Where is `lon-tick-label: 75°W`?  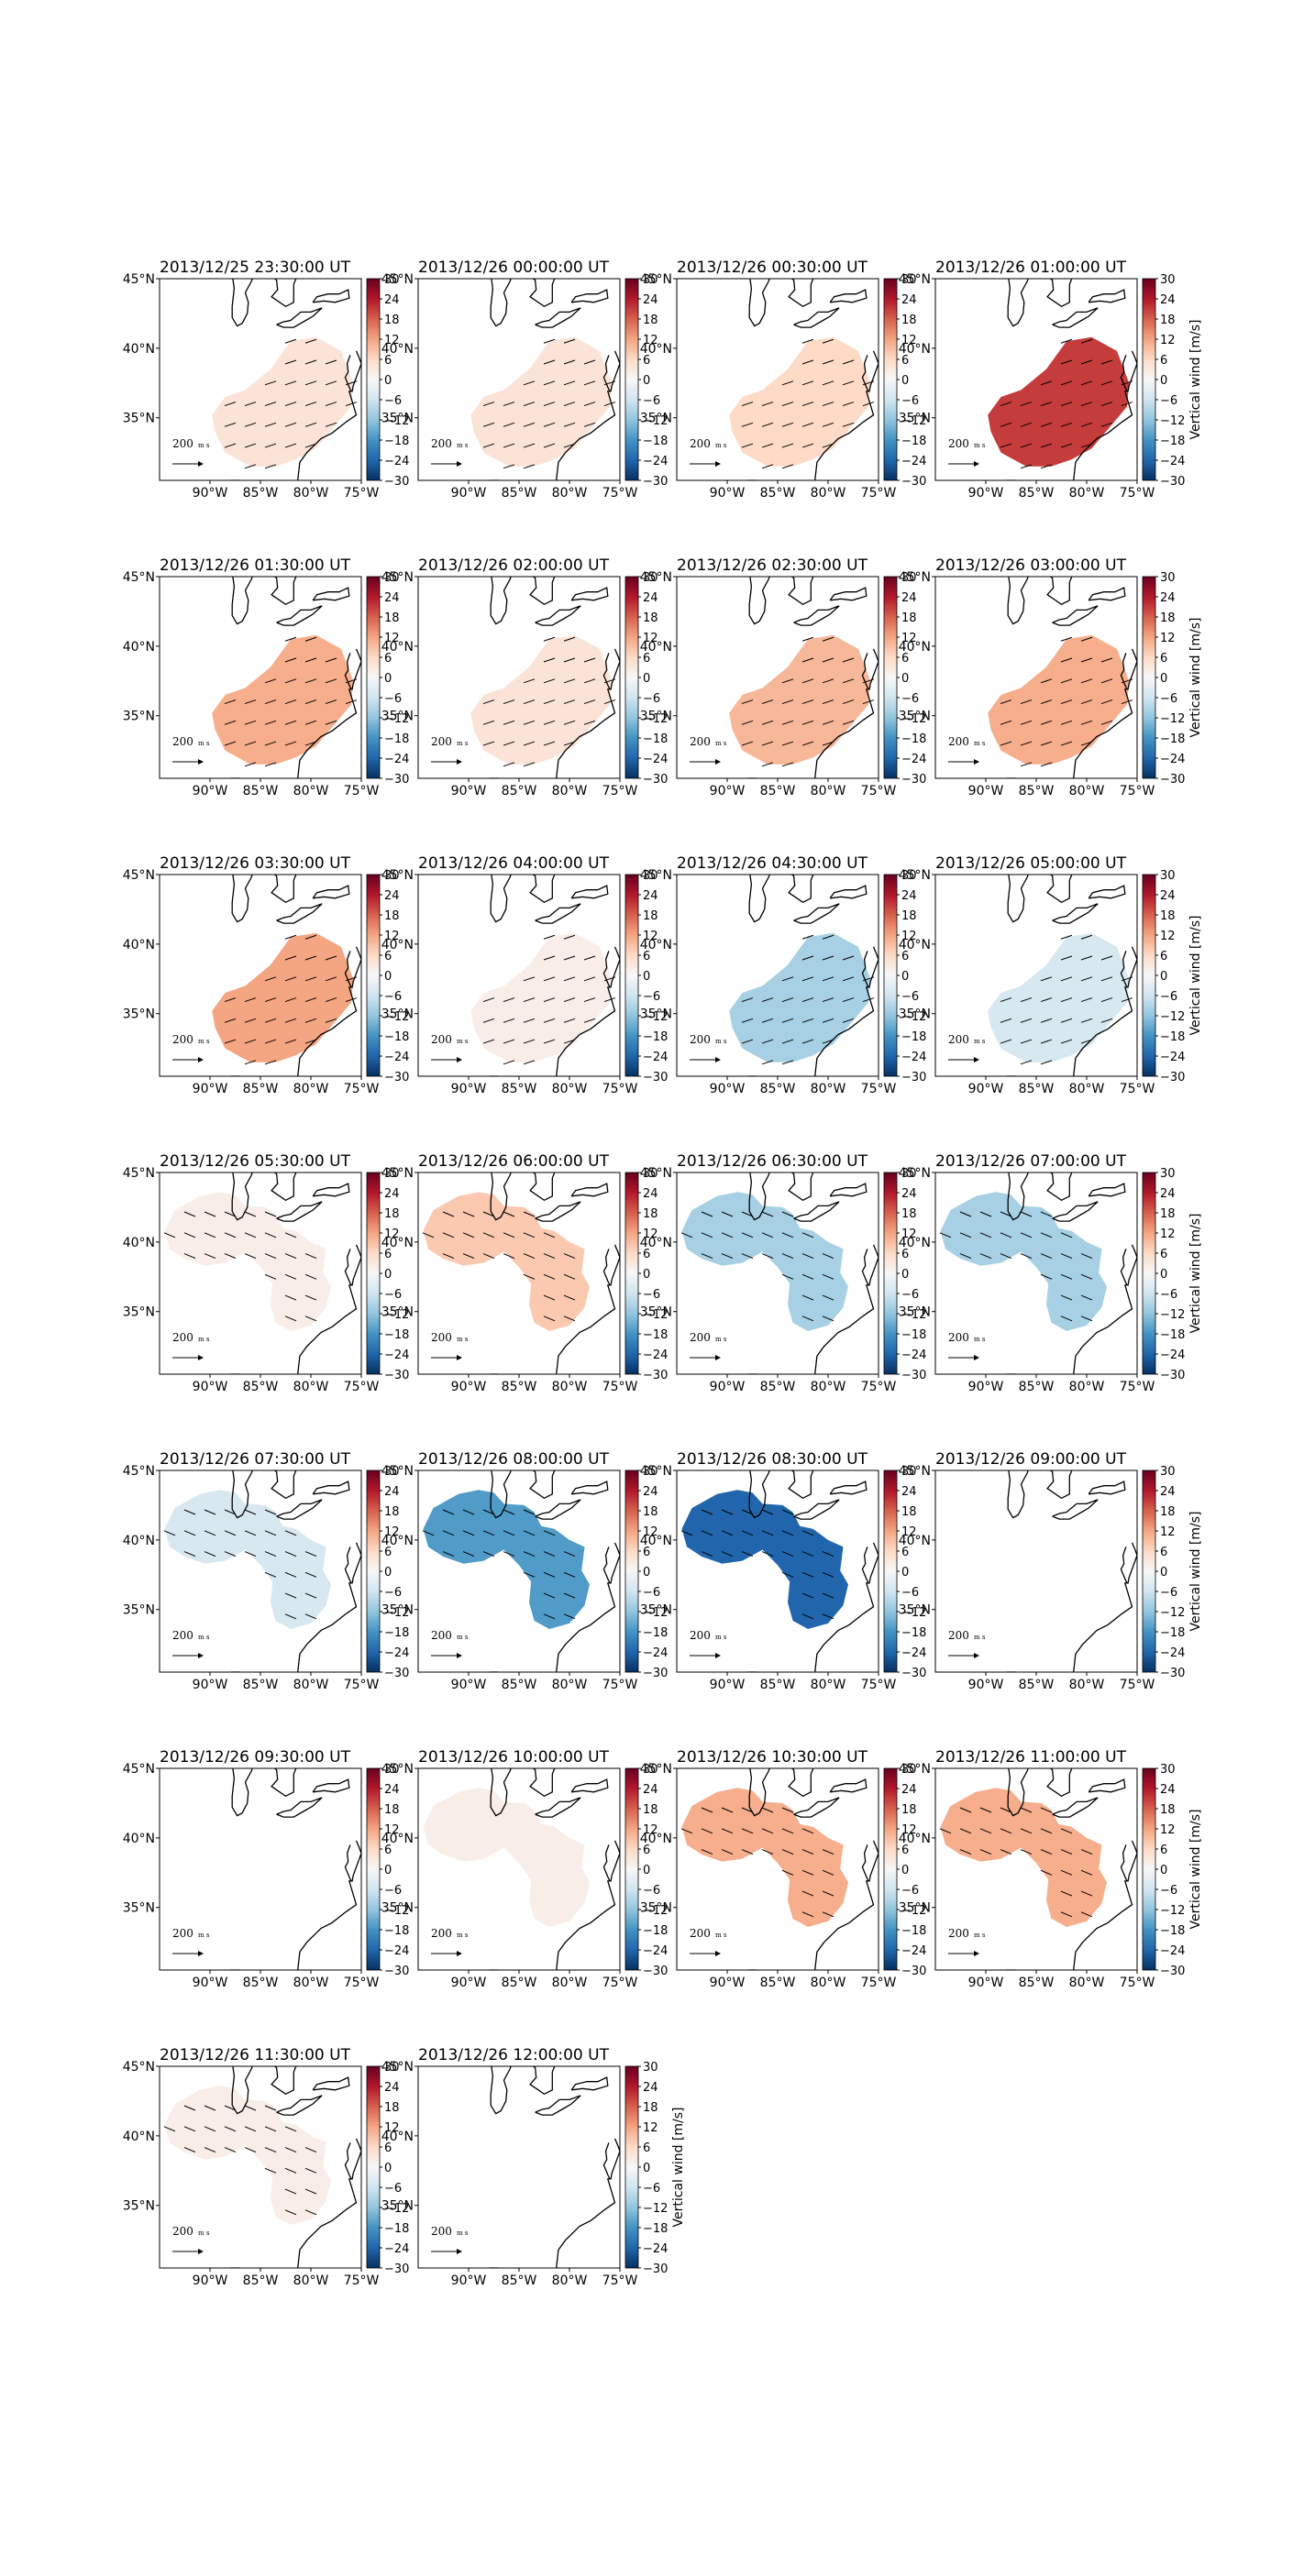
lon-tick-label: 75°W is located at coordinates (1137, 1387).